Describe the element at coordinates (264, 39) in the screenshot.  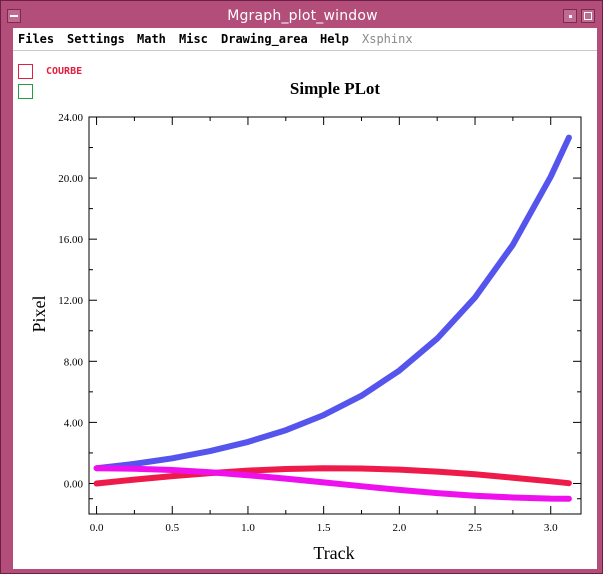
I see `menu-drawing-area: Drawing_area` at that location.